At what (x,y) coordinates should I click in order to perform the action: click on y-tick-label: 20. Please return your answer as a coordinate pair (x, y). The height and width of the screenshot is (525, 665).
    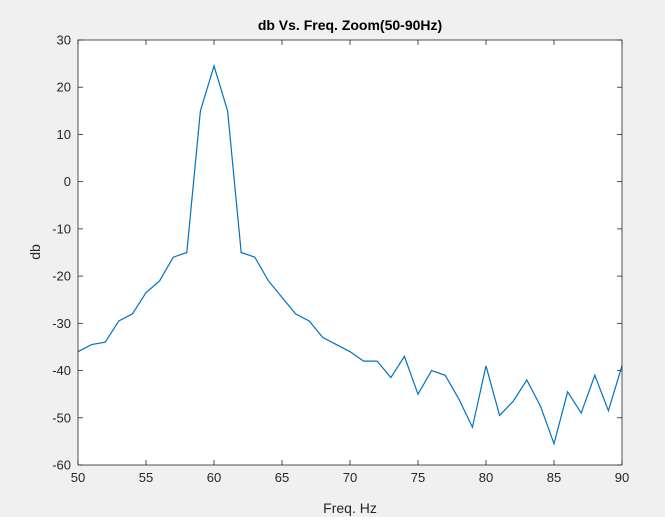
    Looking at the image, I should click on (64, 87).